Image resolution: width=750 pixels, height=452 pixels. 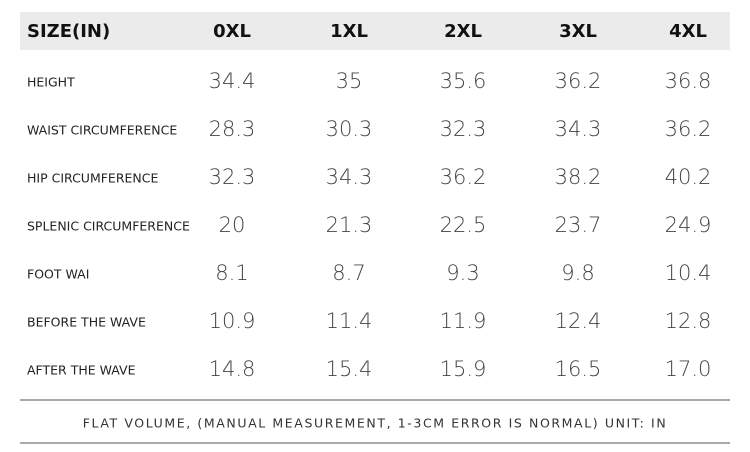 What do you see at coordinates (232, 369) in the screenshot?
I see `cell-value: 14.8` at bounding box center [232, 369].